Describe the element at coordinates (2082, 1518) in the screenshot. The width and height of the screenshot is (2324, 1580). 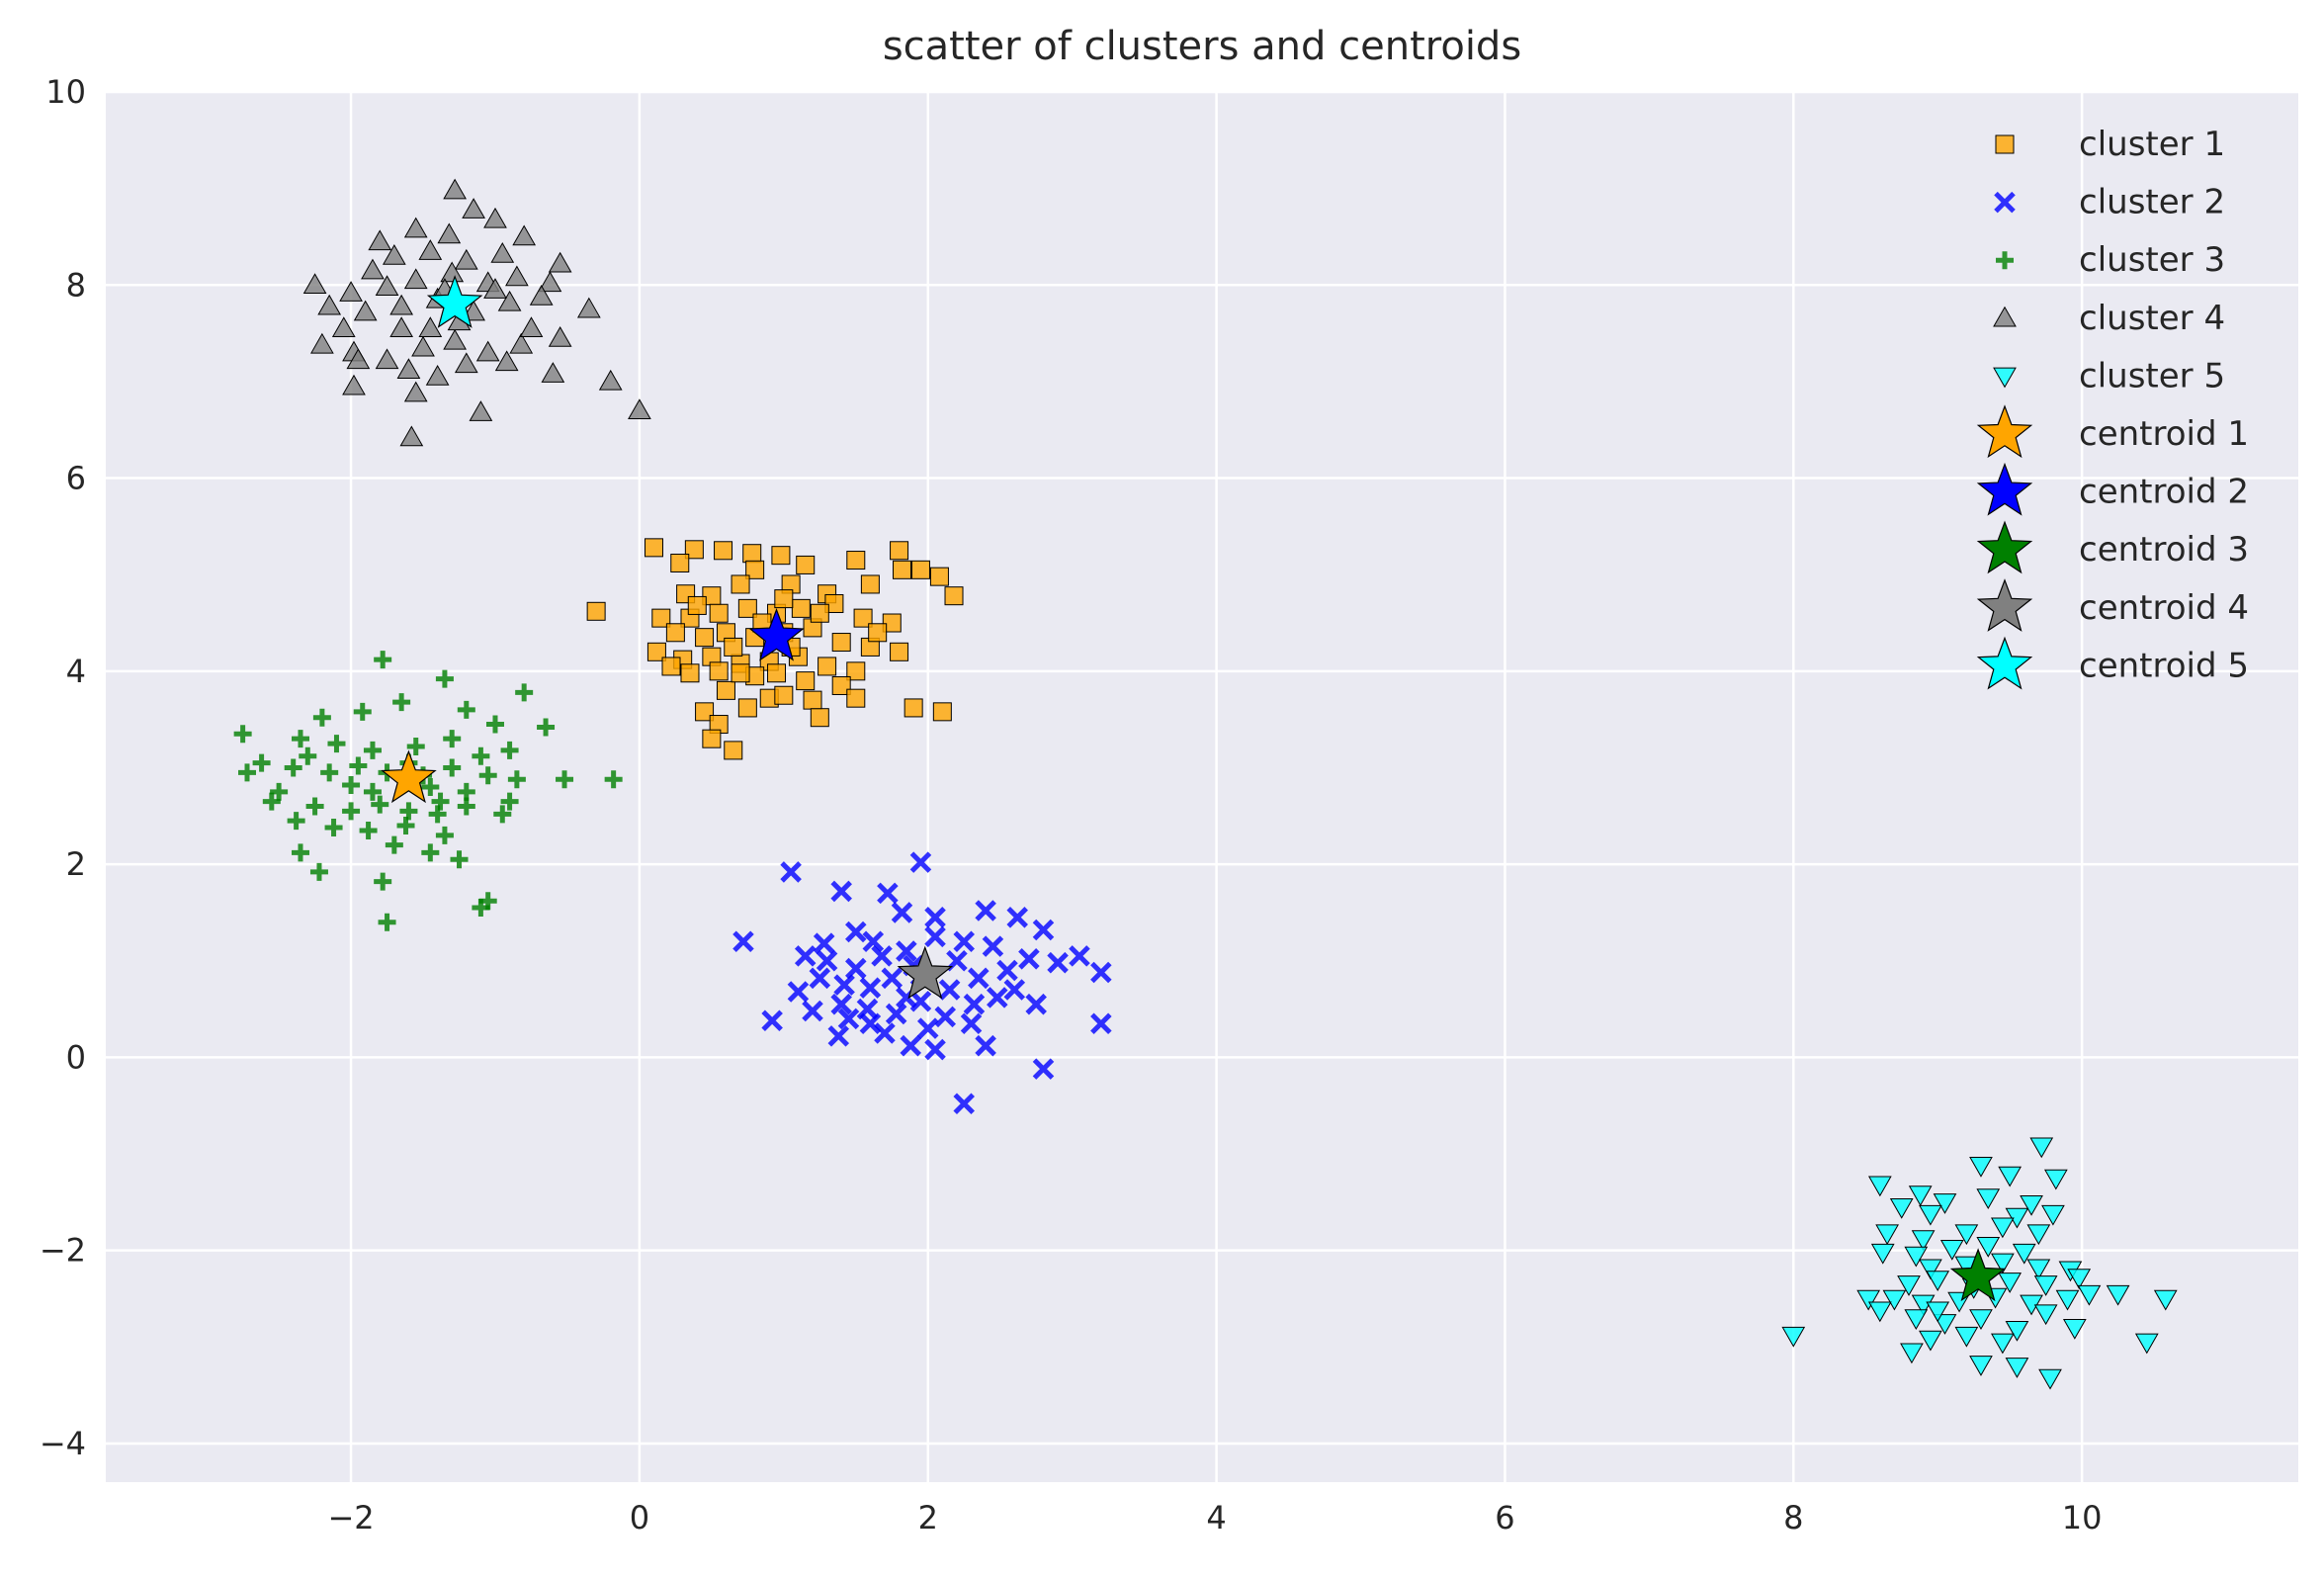
I see `x-tick-label: 10` at that location.